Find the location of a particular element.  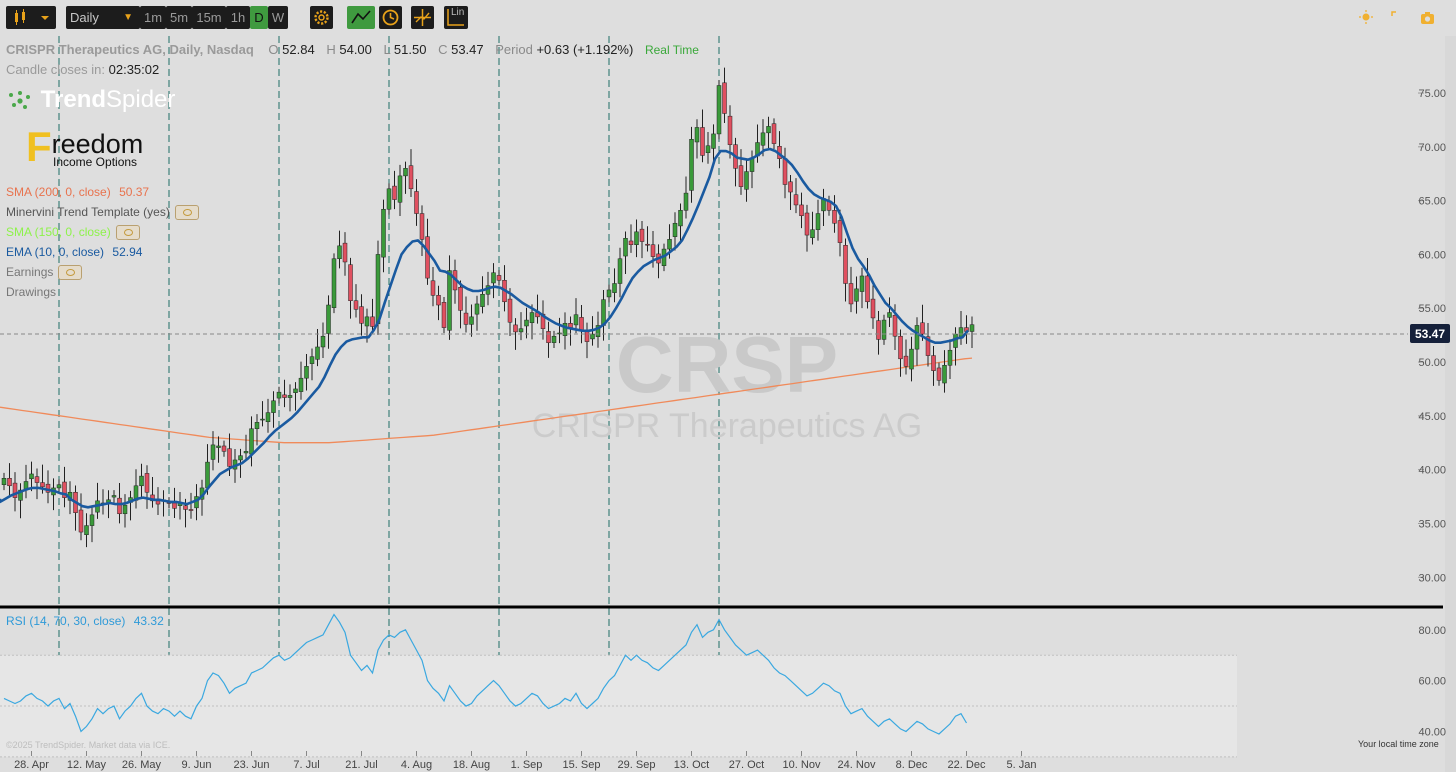

time-tick-label: 4. Aug is located at coordinates (416, 765).